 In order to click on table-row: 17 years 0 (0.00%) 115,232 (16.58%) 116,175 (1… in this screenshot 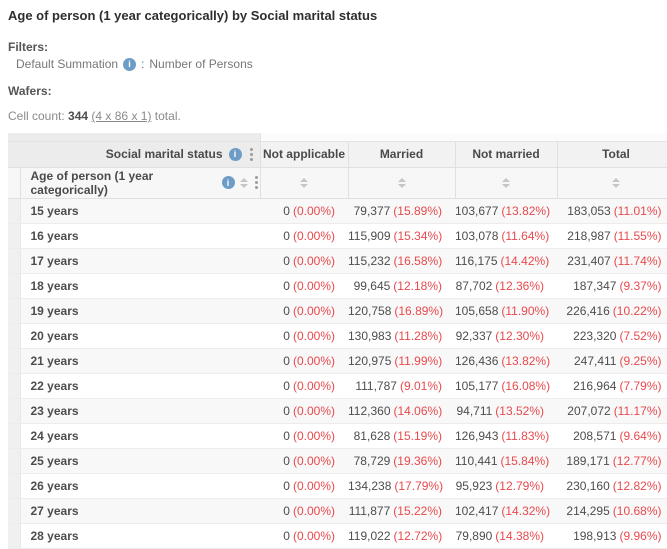, I will do `click(337, 261)`.